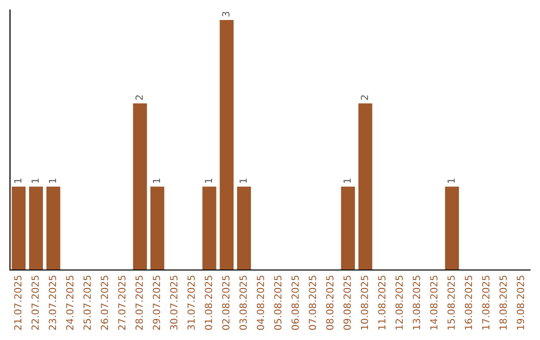 This screenshot has height=340, width=540. I want to click on x-tick-label: 17.08.2025, so click(486, 303).